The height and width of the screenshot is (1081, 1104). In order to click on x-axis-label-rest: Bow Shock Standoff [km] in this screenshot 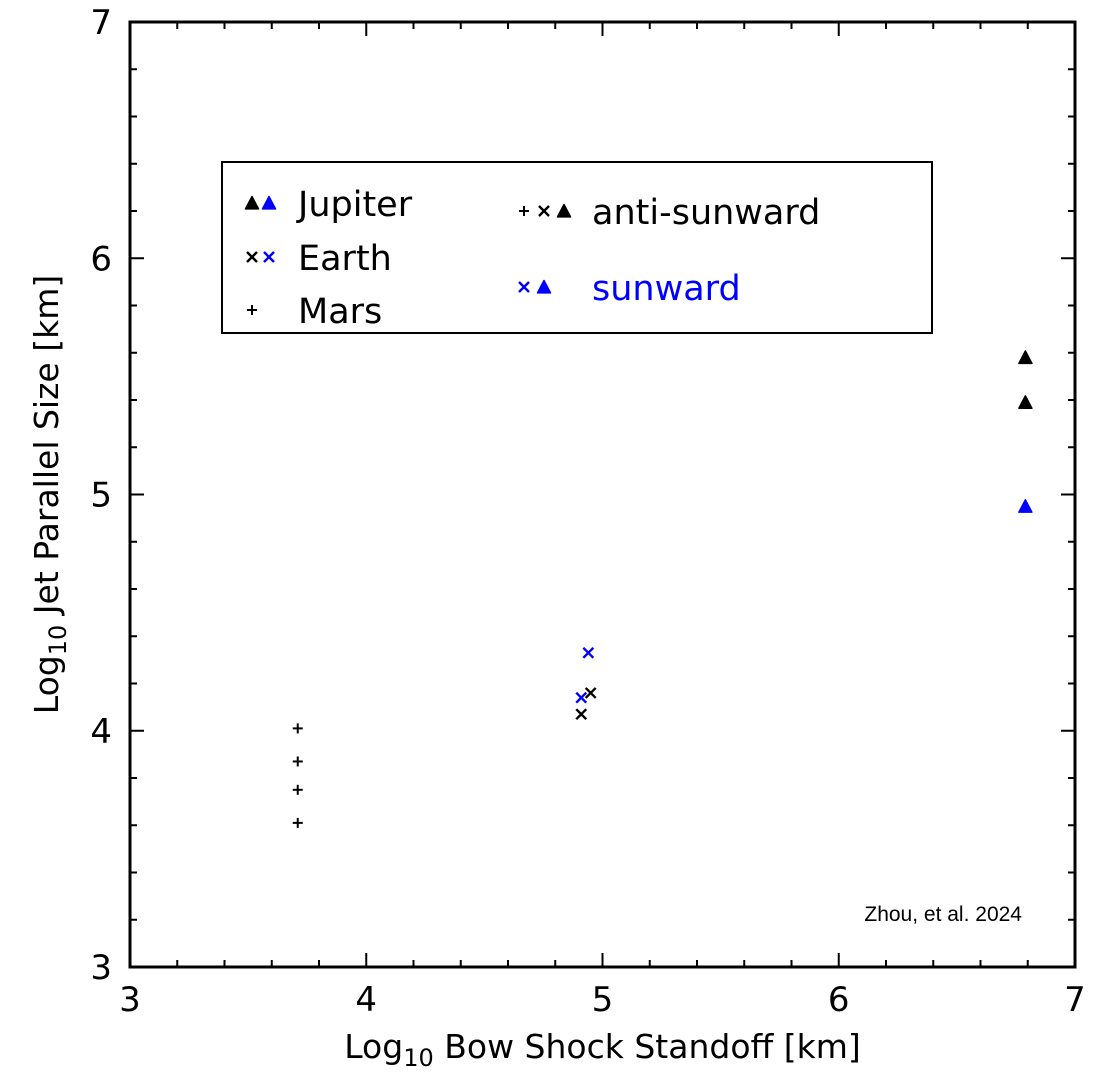, I will do `click(647, 1046)`.